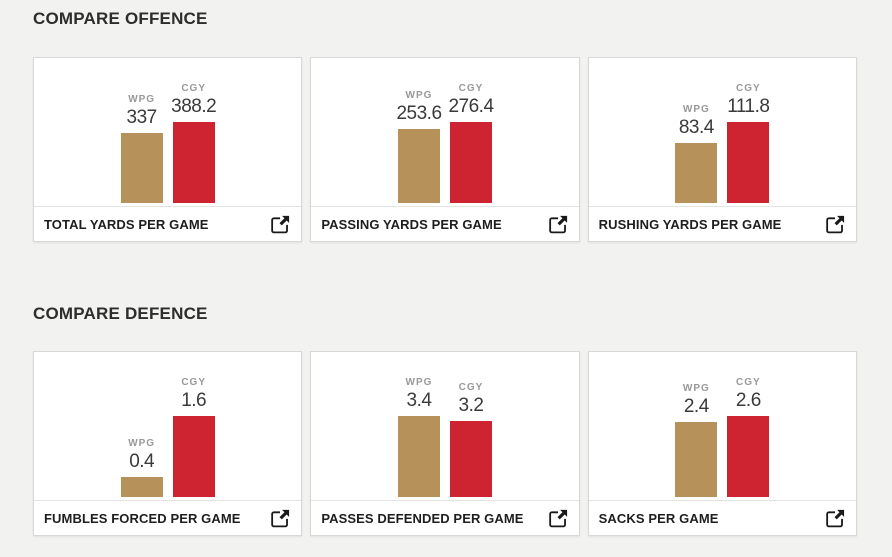  I want to click on stat-card-fumbles-forced: WPG 0.4 CGY 1.6 FUMBLES FORCED PER GAME, so click(168, 443).